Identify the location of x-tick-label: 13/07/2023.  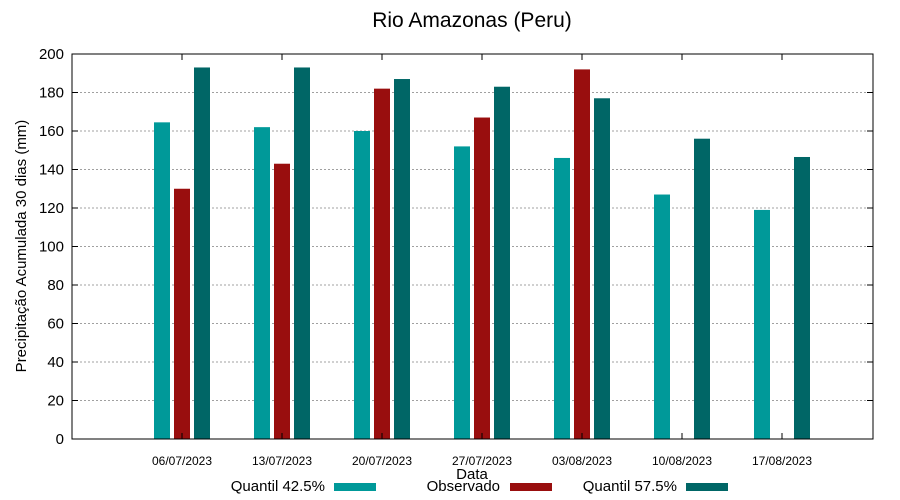
(282, 461).